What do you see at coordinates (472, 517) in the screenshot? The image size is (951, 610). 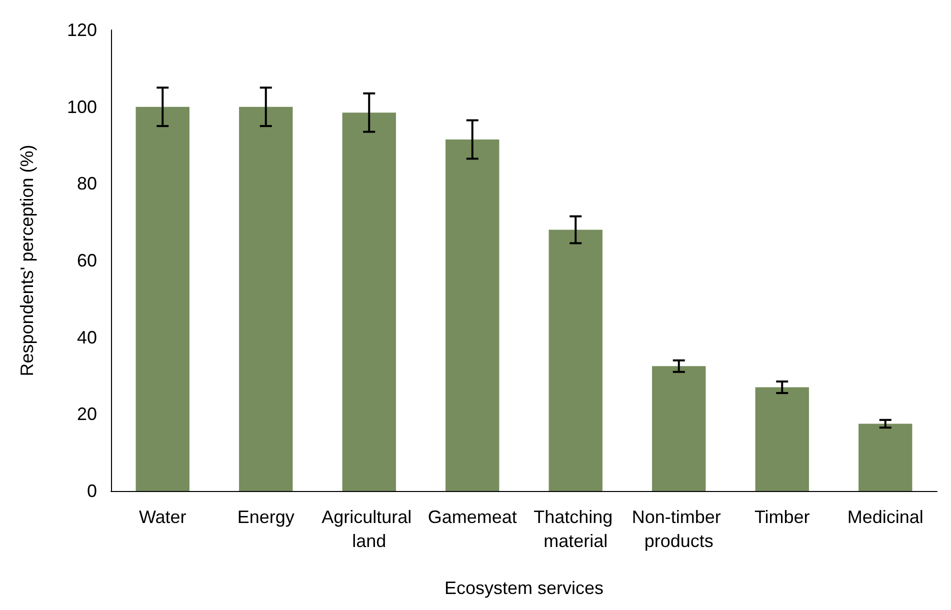 I see `x-tick-label: Gamemeat` at bounding box center [472, 517].